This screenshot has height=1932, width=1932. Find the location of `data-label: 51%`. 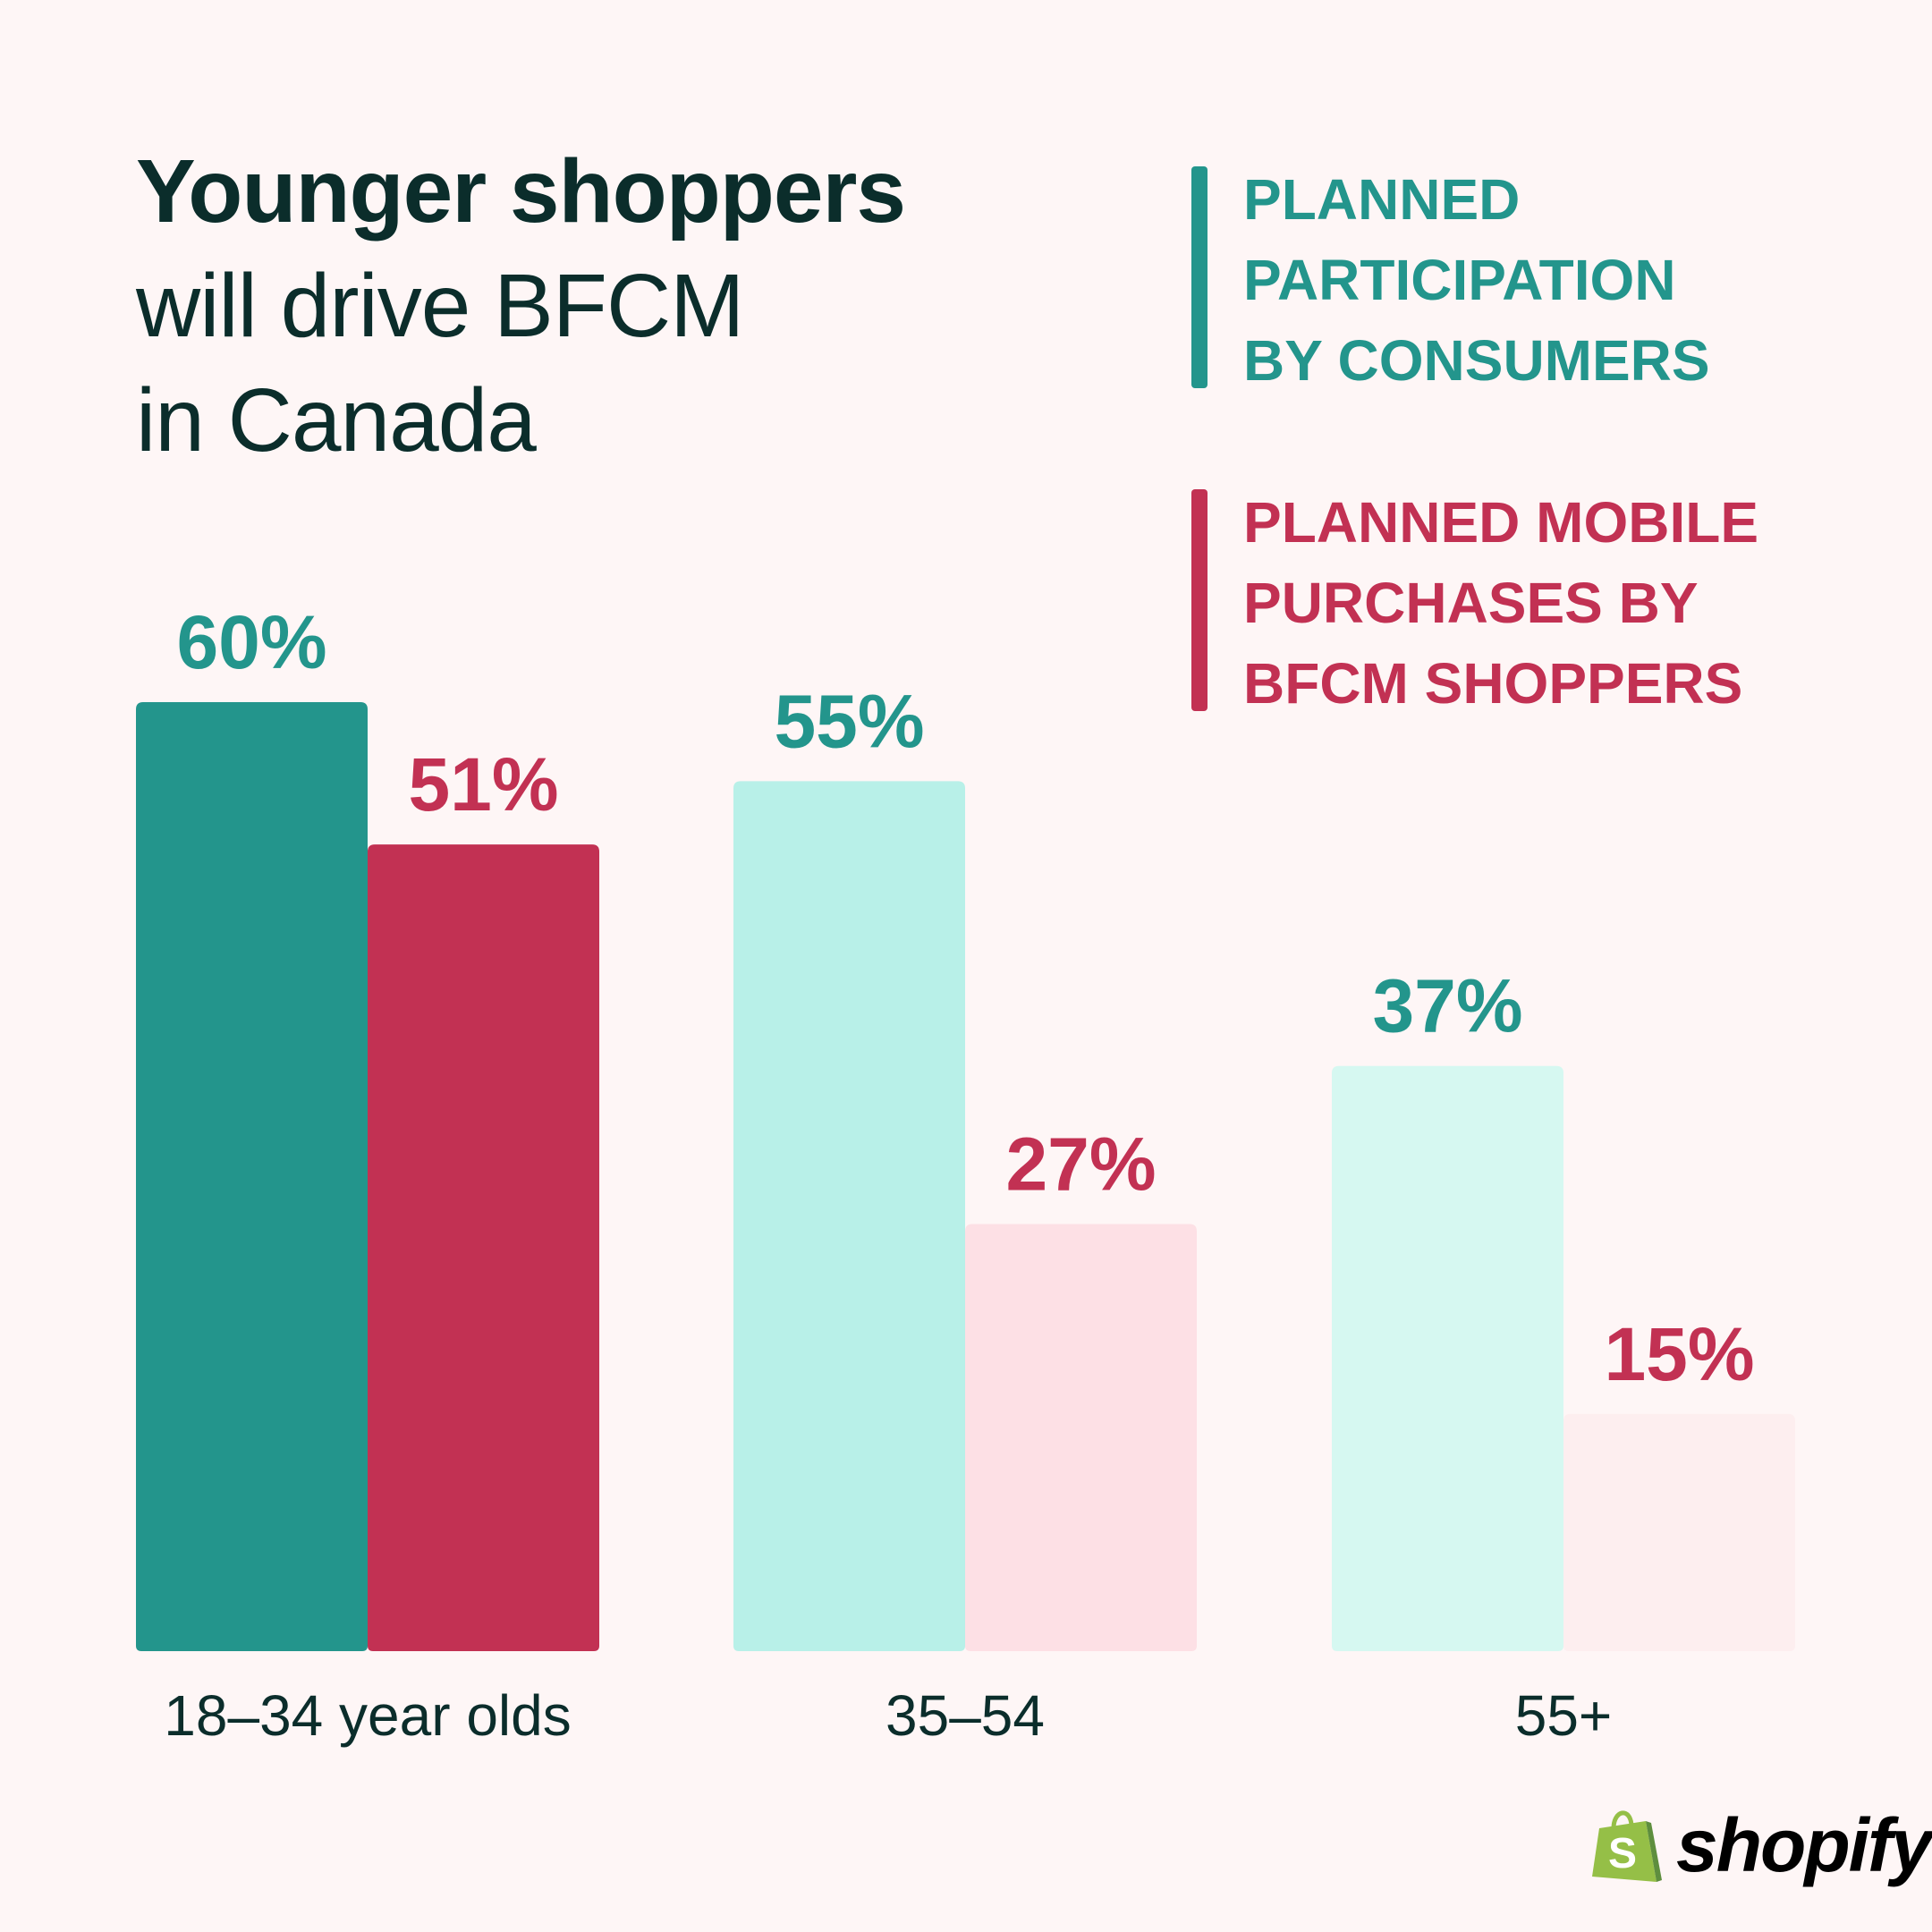

data-label: 51% is located at coordinates (483, 784).